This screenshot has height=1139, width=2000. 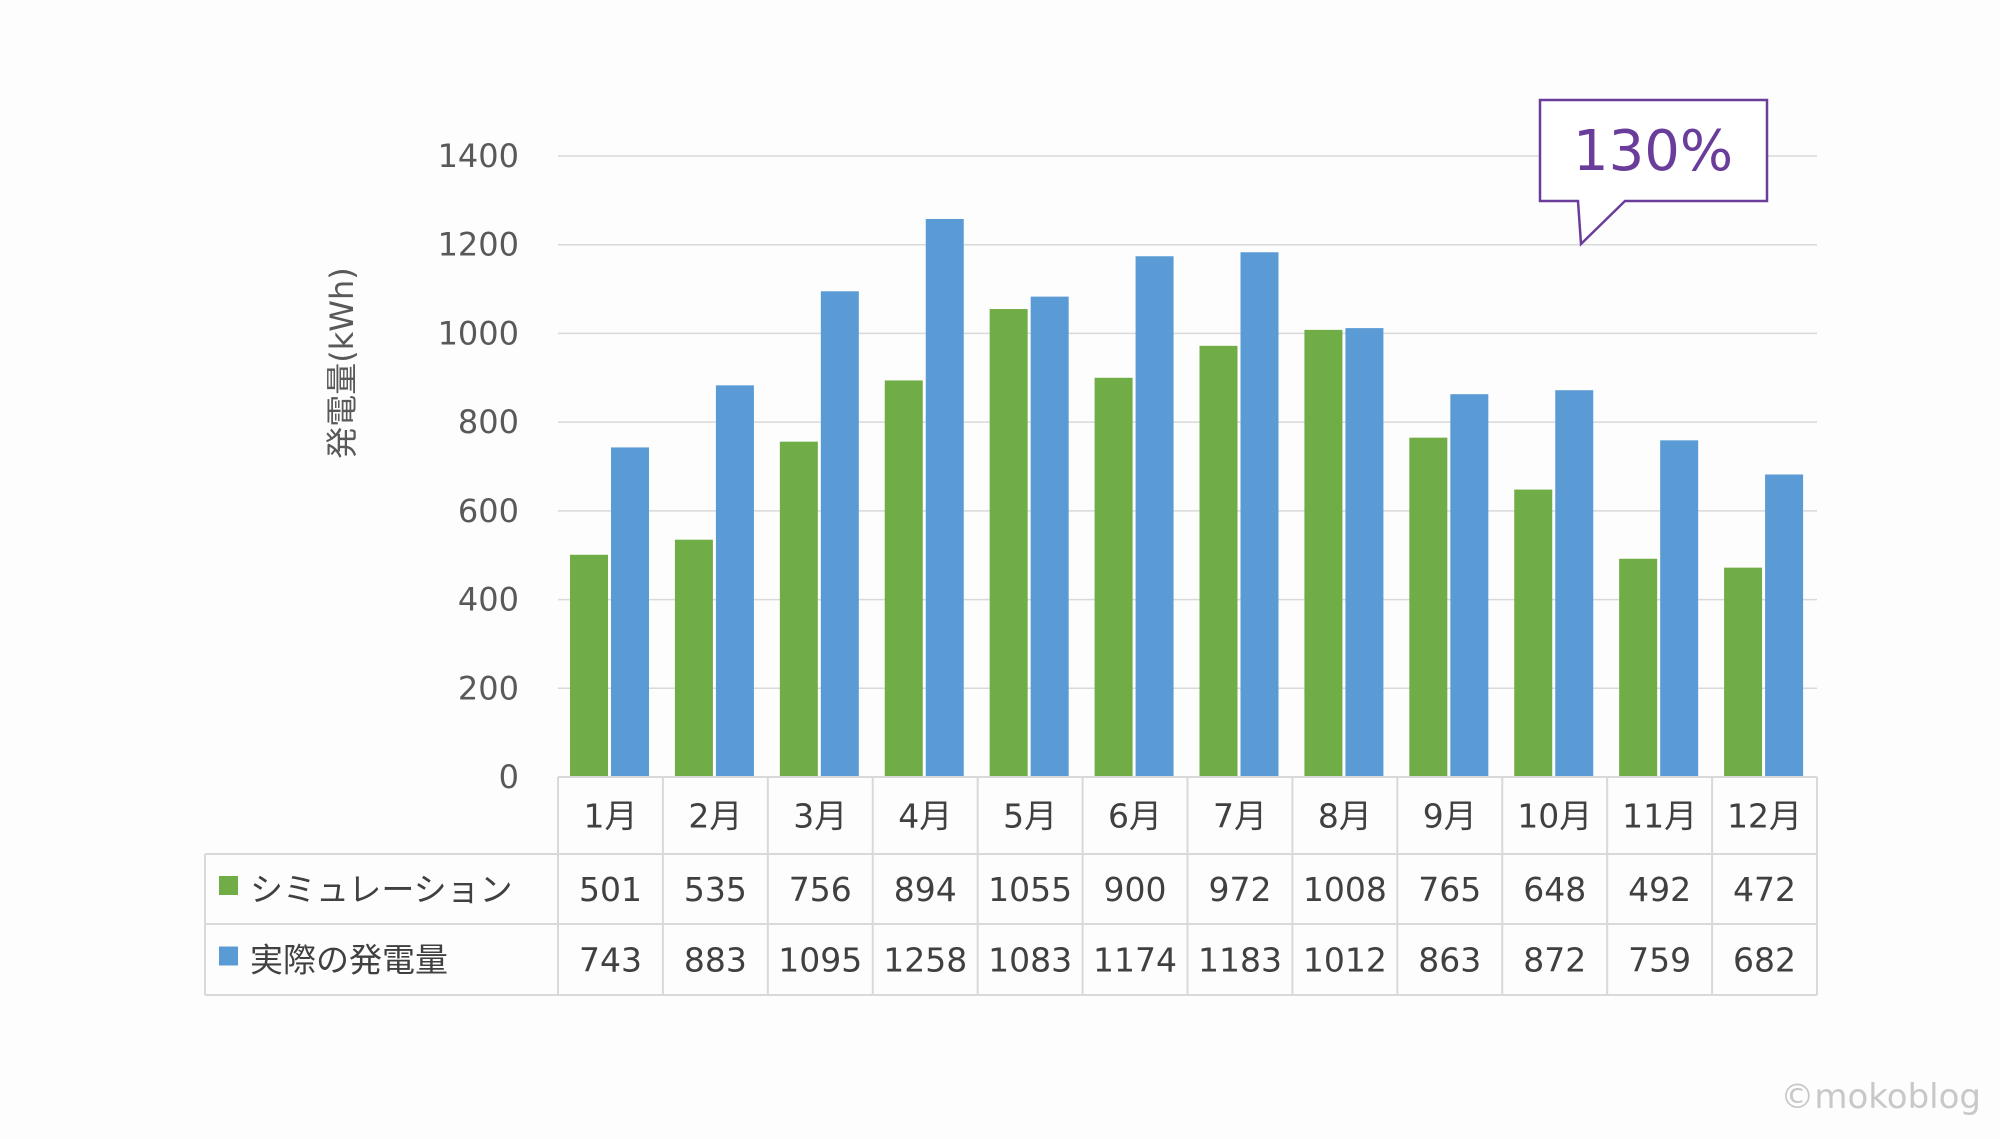 I want to click on y-tick-label: 0, so click(x=509, y=777).